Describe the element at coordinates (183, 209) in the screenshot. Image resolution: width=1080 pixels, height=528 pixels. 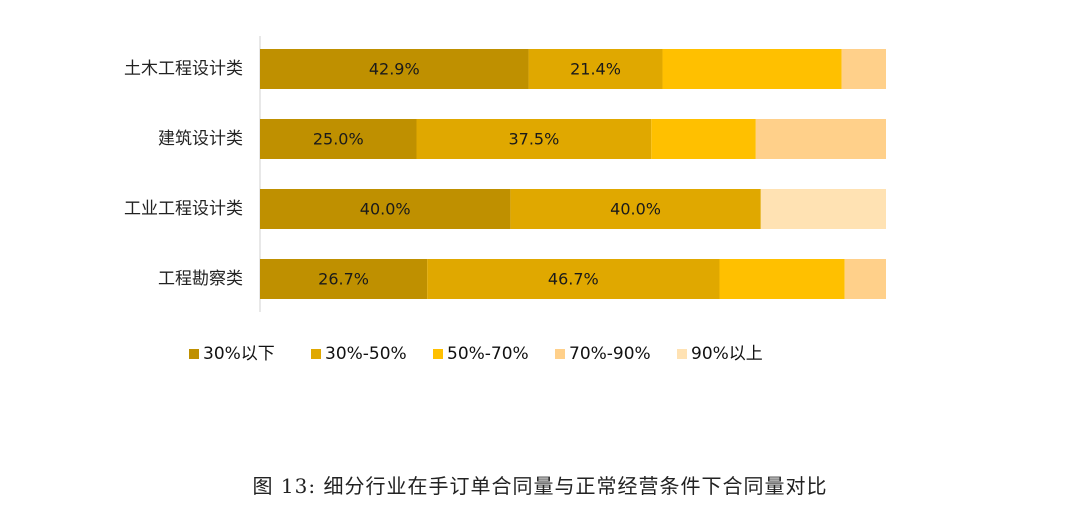
I see `category-label: 工业工程设计类` at that location.